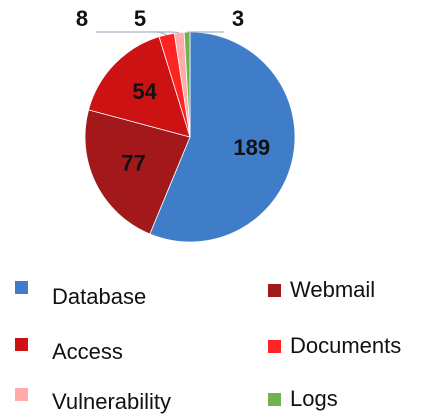 The width and height of the screenshot is (447, 418). Describe the element at coordinates (87, 351) in the screenshot. I see `legend-label: Access` at that location.